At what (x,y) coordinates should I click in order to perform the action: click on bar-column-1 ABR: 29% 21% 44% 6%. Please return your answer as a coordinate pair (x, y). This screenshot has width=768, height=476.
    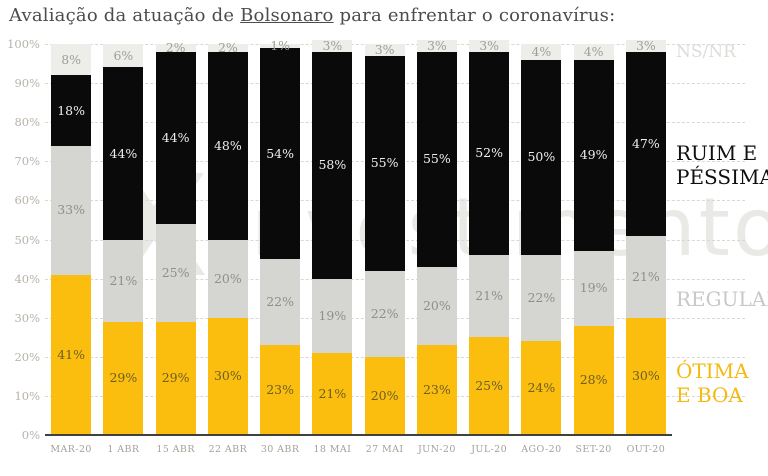
    Looking at the image, I should click on (123, 239).